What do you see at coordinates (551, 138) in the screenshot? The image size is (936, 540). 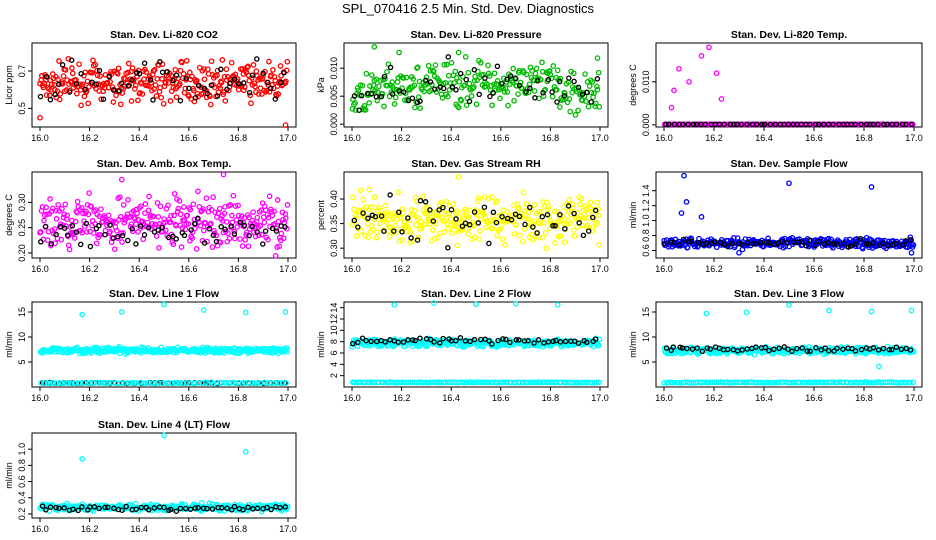 I see `x-tick-label: 16.8` at bounding box center [551, 138].